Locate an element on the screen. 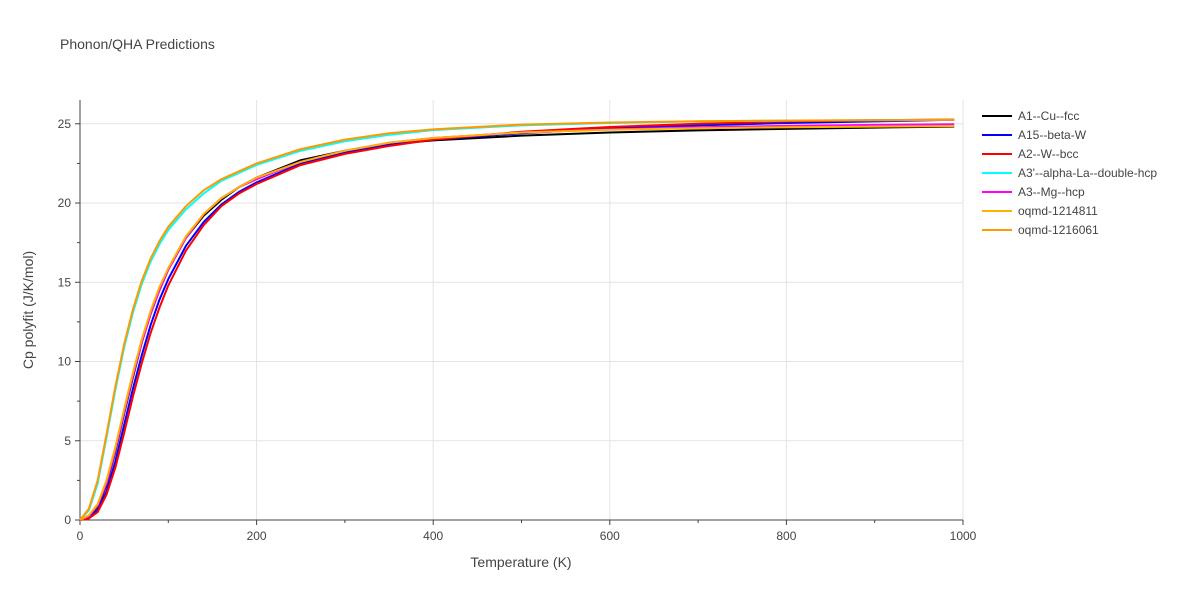 The height and width of the screenshot is (600, 1200). legend-label: oqmd-1216061 is located at coordinates (1058, 229).